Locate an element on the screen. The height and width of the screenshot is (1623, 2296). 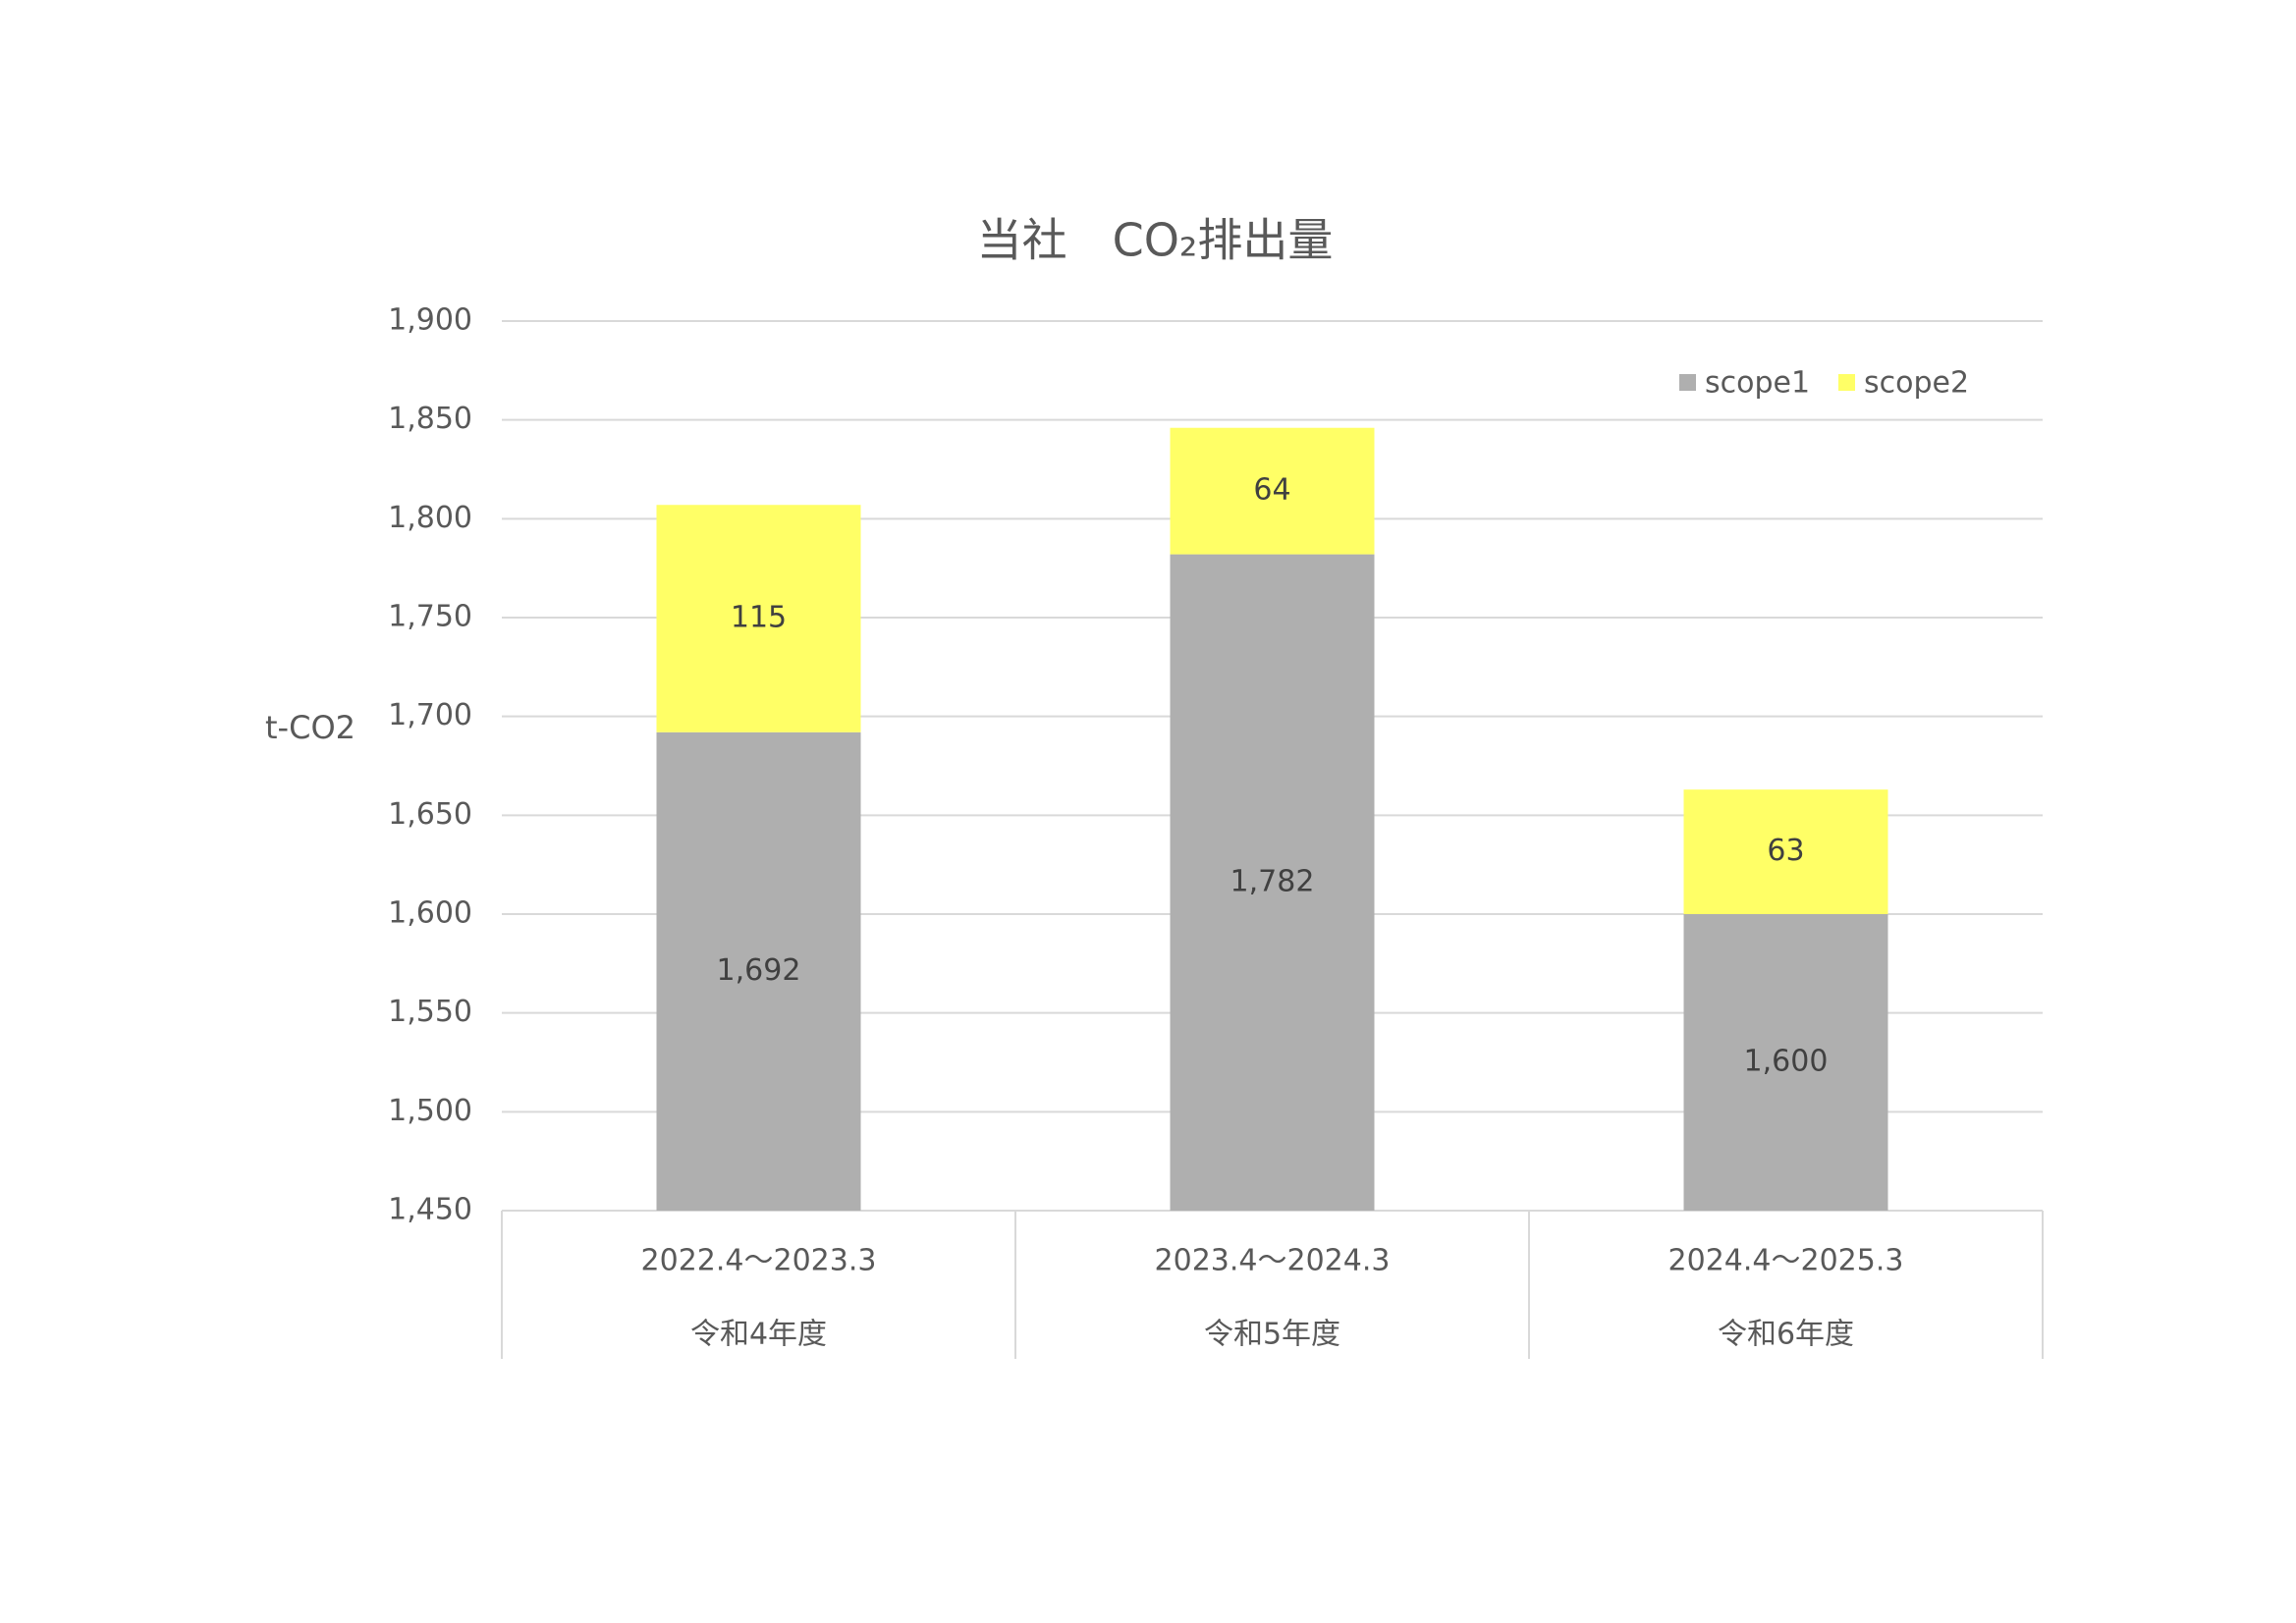
legend-label: scope2 is located at coordinates (1916, 383).